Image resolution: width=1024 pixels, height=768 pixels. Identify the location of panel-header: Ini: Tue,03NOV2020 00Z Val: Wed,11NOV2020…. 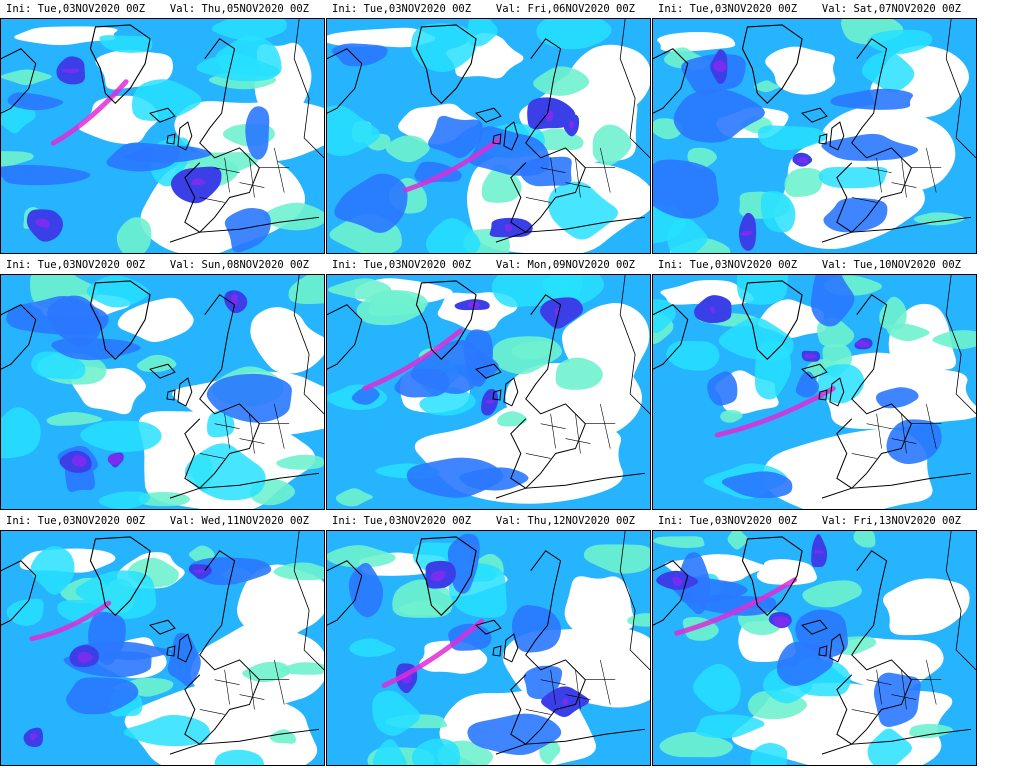
(162, 521).